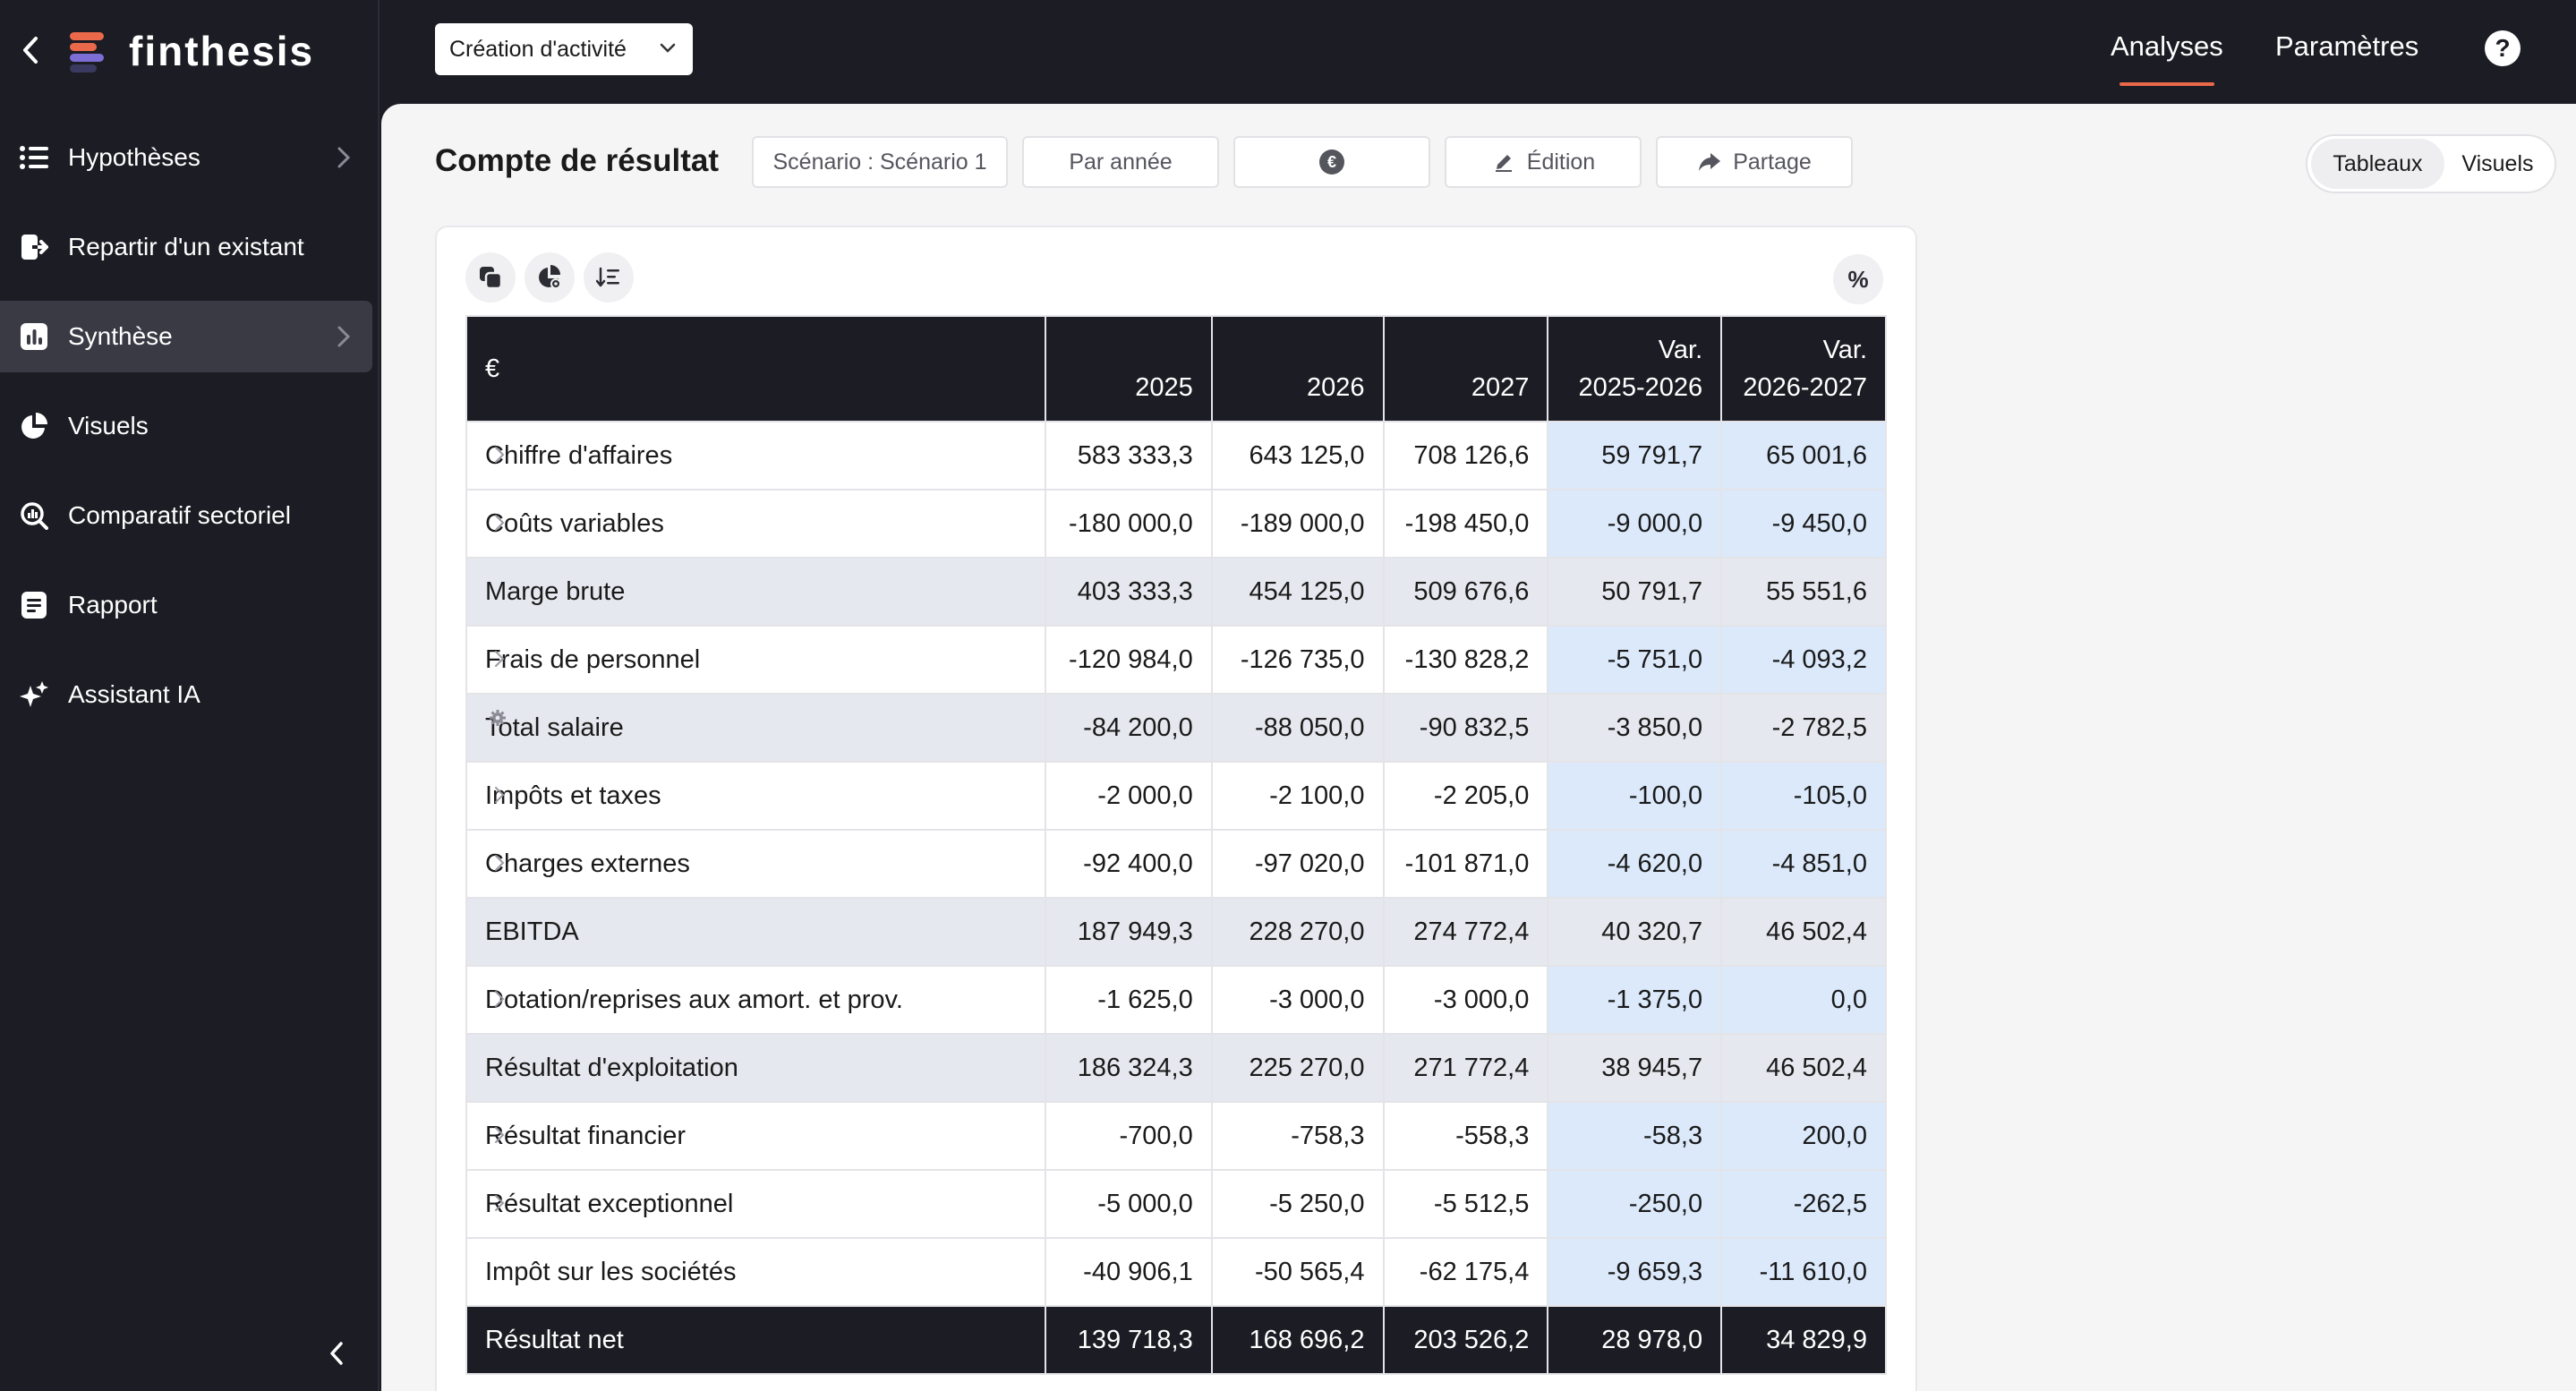  Describe the element at coordinates (1128, 368) in the screenshot. I see `column-header-2025: 2025` at that location.